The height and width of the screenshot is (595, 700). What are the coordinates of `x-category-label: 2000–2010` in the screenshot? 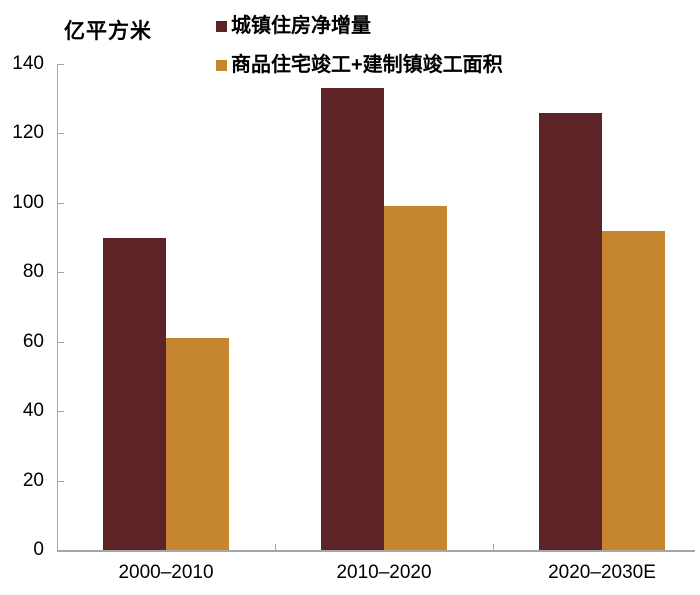 It's located at (166, 572).